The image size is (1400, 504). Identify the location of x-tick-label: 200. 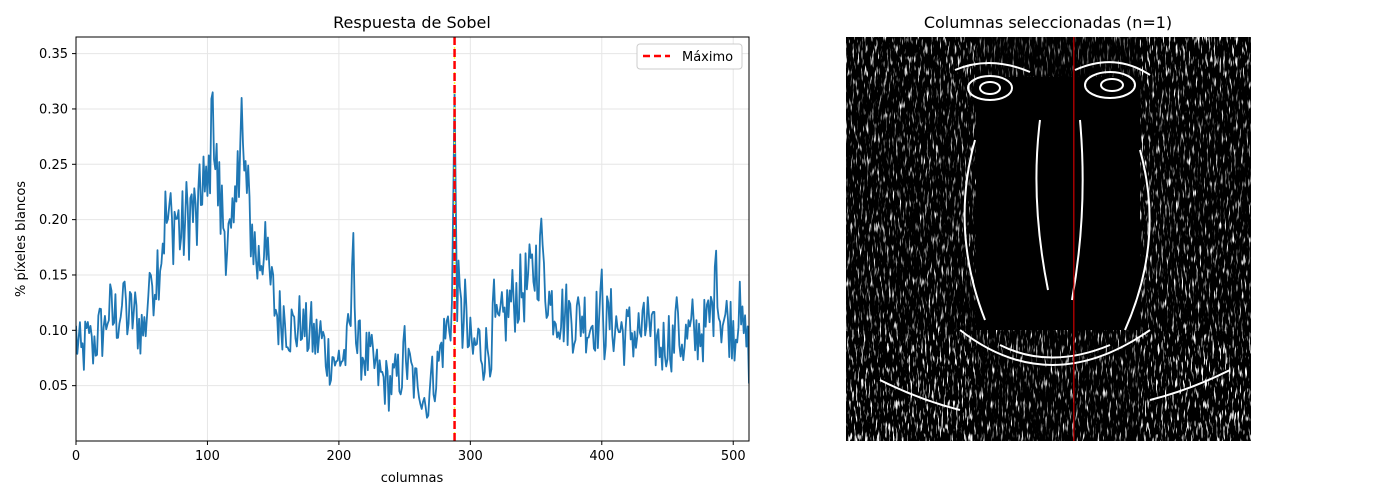
(338, 456).